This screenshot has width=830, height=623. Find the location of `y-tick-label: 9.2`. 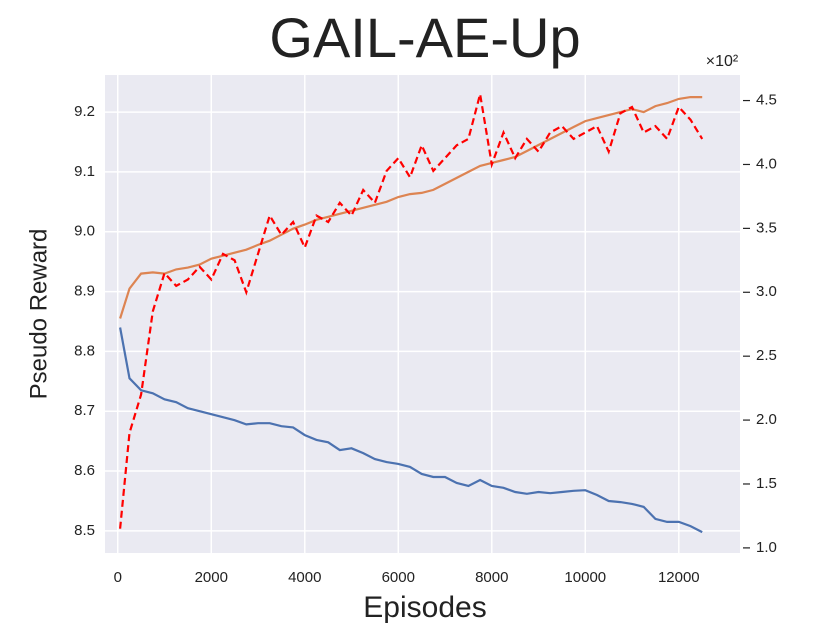

y-tick-label: 9.2 is located at coordinates (84, 111).